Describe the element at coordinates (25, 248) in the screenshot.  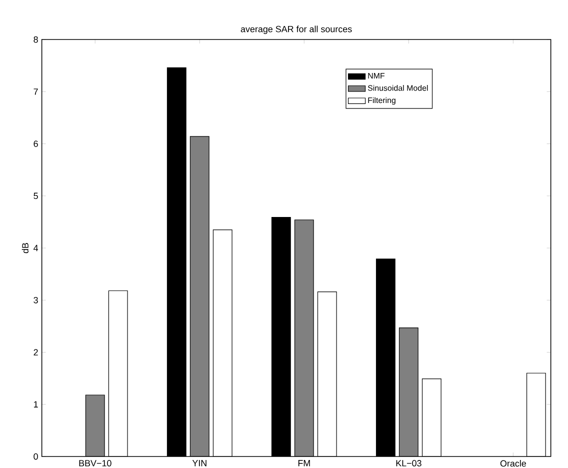
I see `y-axis-title: dB` at that location.